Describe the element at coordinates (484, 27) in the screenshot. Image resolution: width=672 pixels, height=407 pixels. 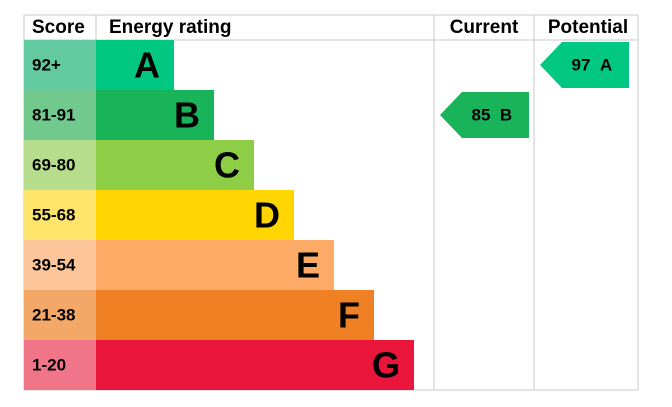
I see `header-current: Current` at that location.